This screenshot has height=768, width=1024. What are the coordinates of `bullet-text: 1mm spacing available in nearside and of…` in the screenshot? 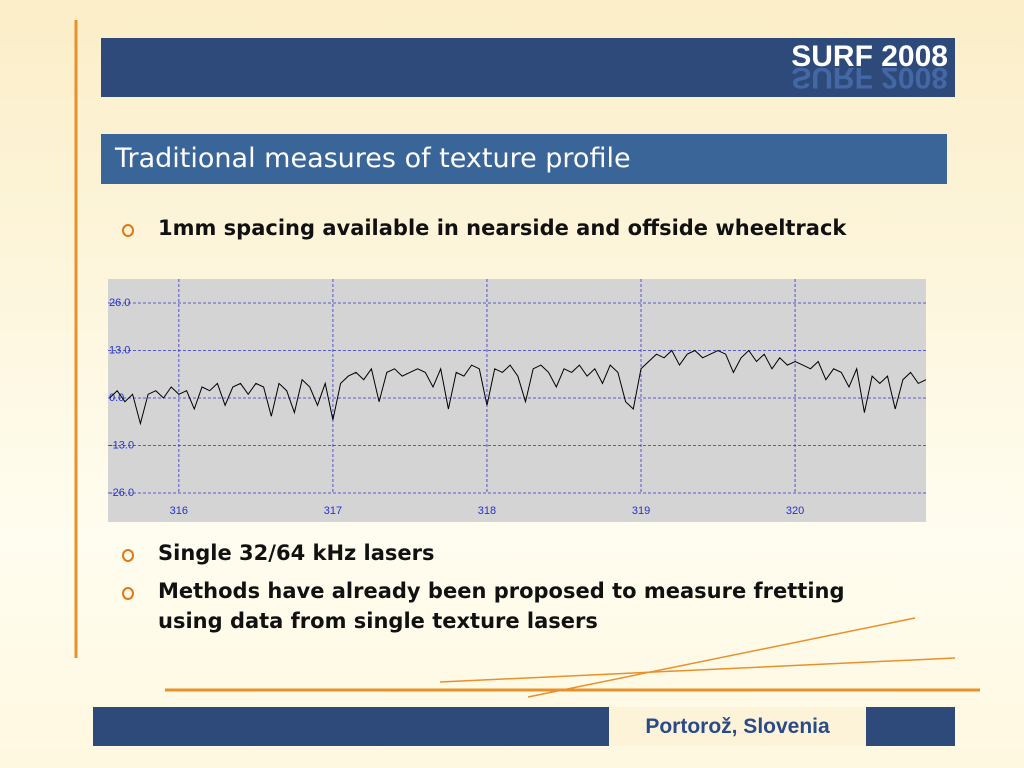 It's located at (502, 228).